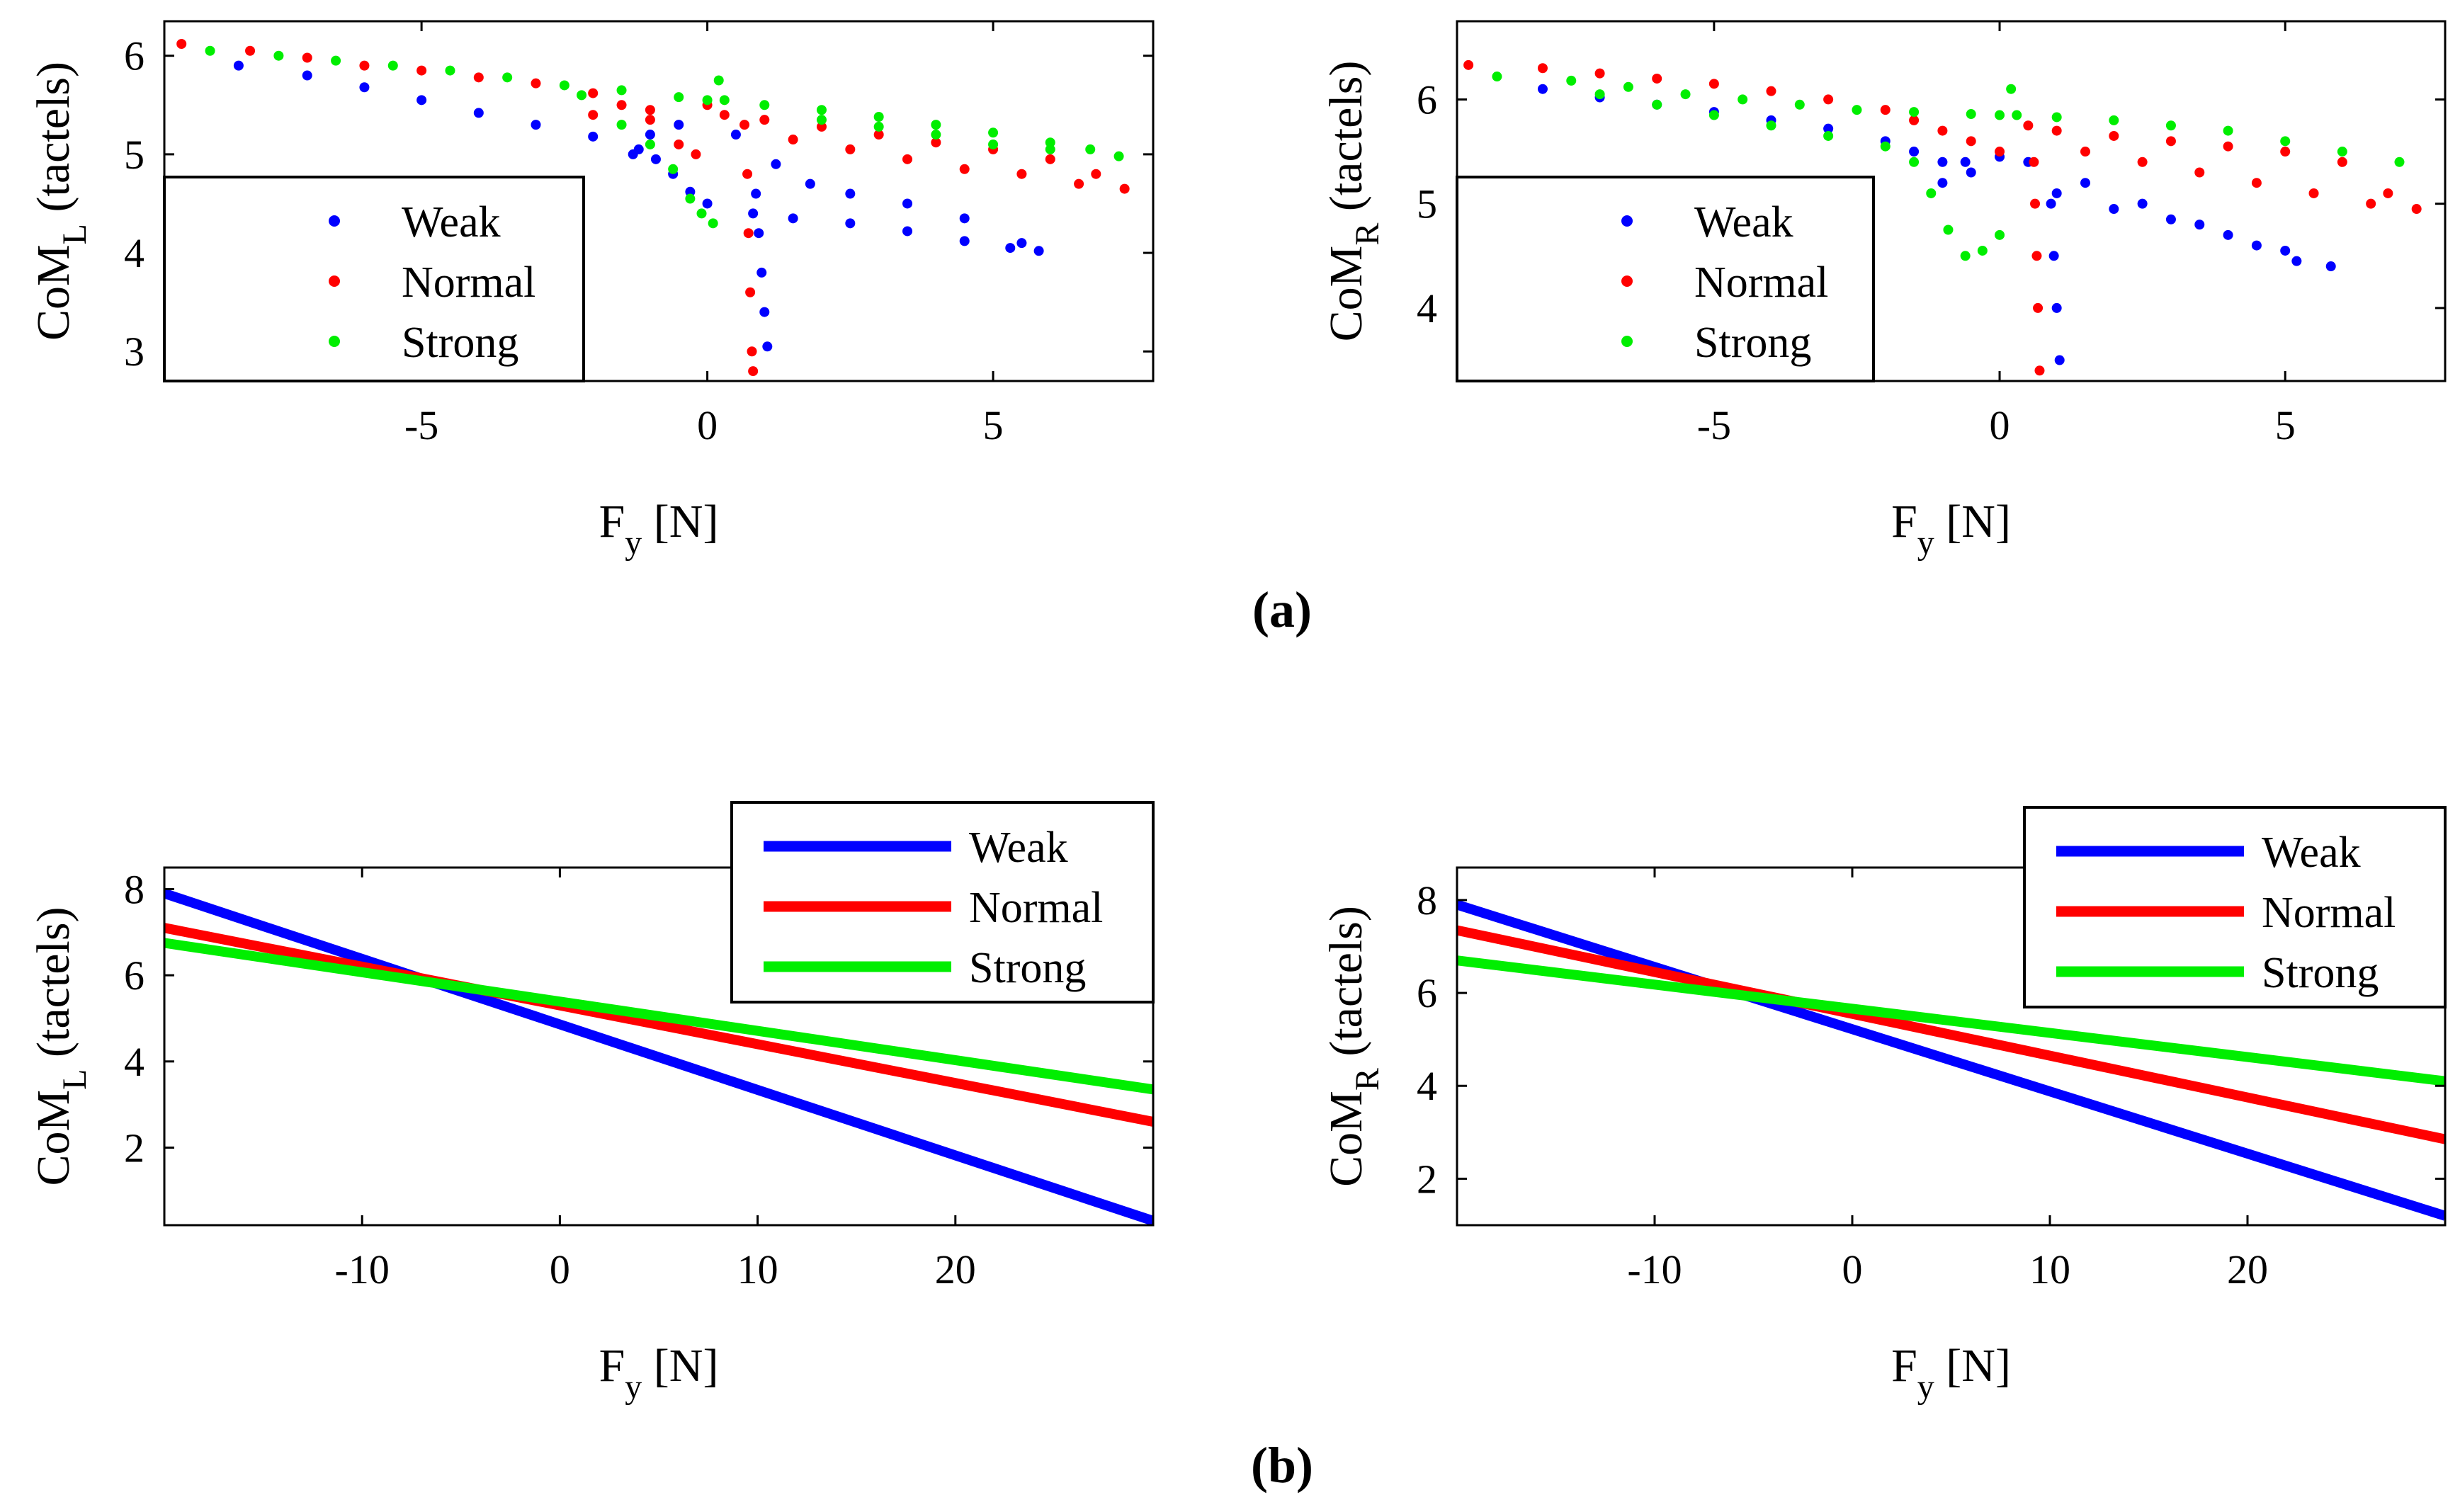  Describe the element at coordinates (1282, 1465) in the screenshot. I see `panel-label-b: (b)` at that location.